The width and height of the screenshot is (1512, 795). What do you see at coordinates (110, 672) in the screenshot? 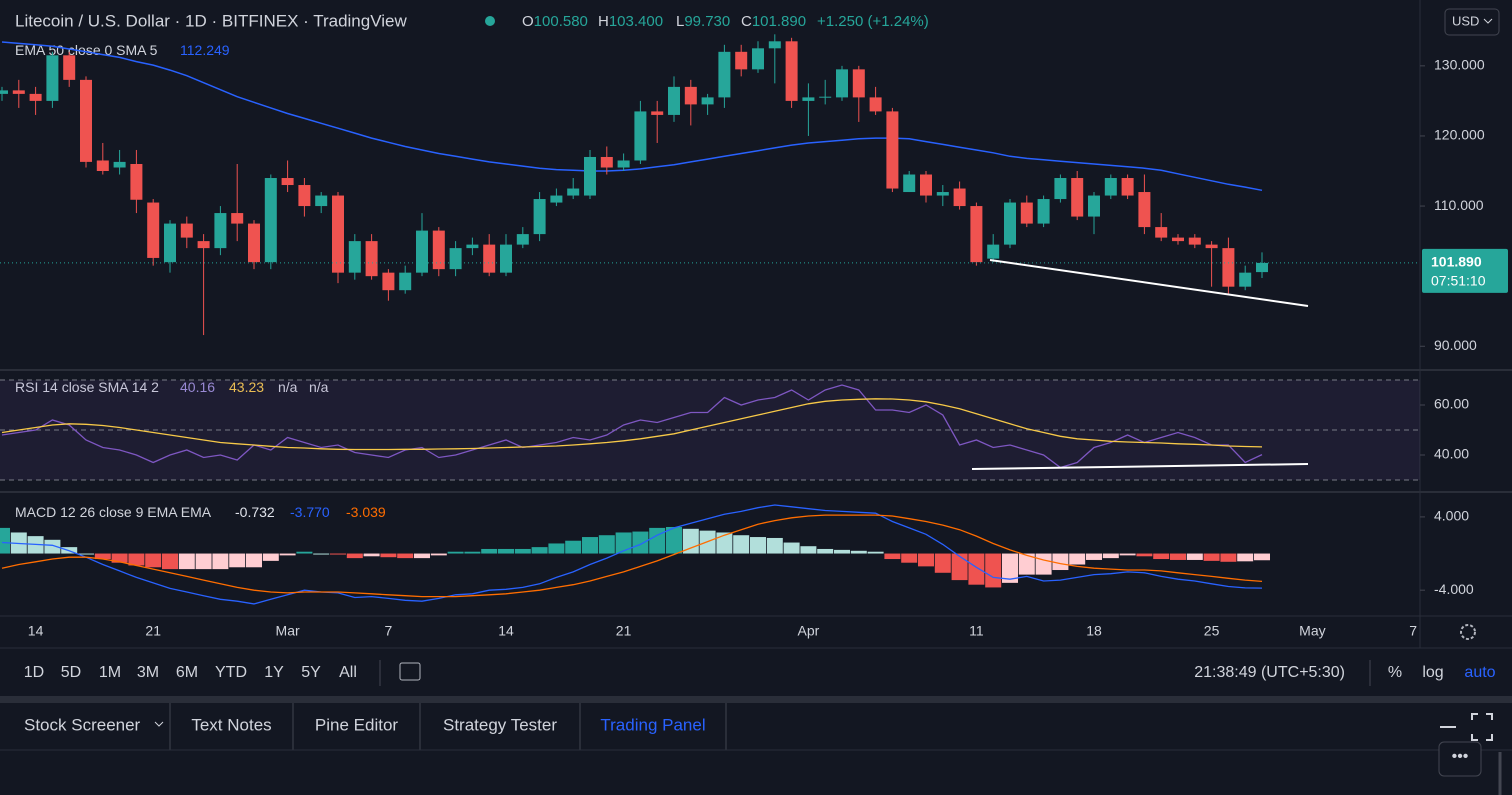
I see `range-button: 1M` at bounding box center [110, 672].